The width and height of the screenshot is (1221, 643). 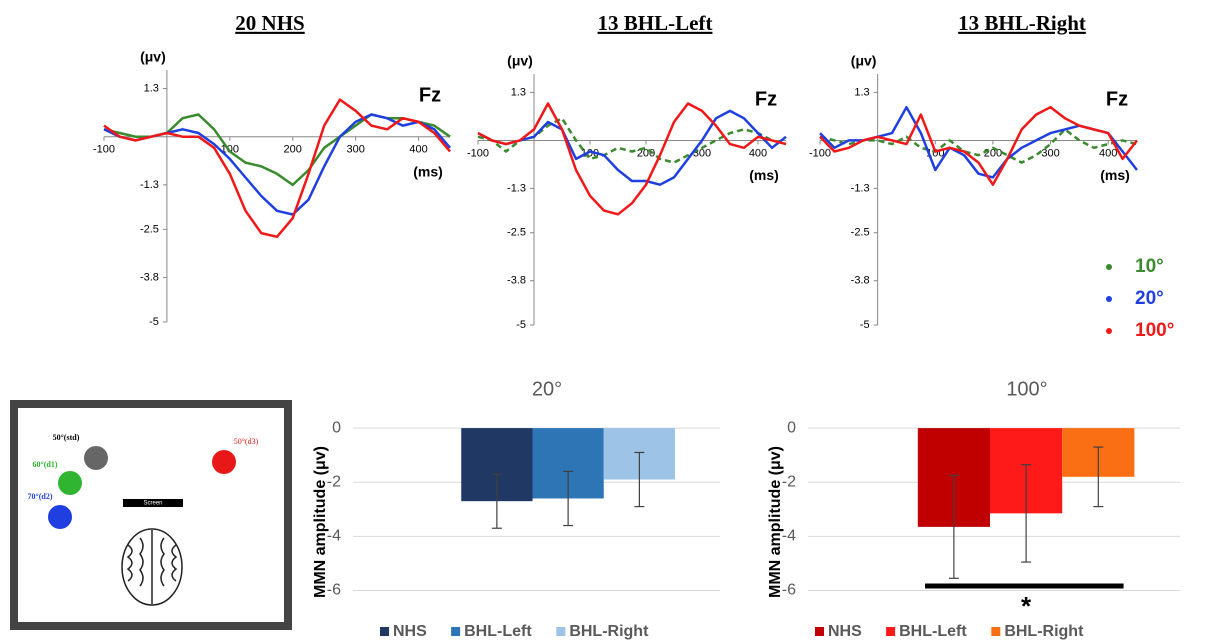 I want to click on speaker-label: 60°(d1), so click(x=45, y=464).